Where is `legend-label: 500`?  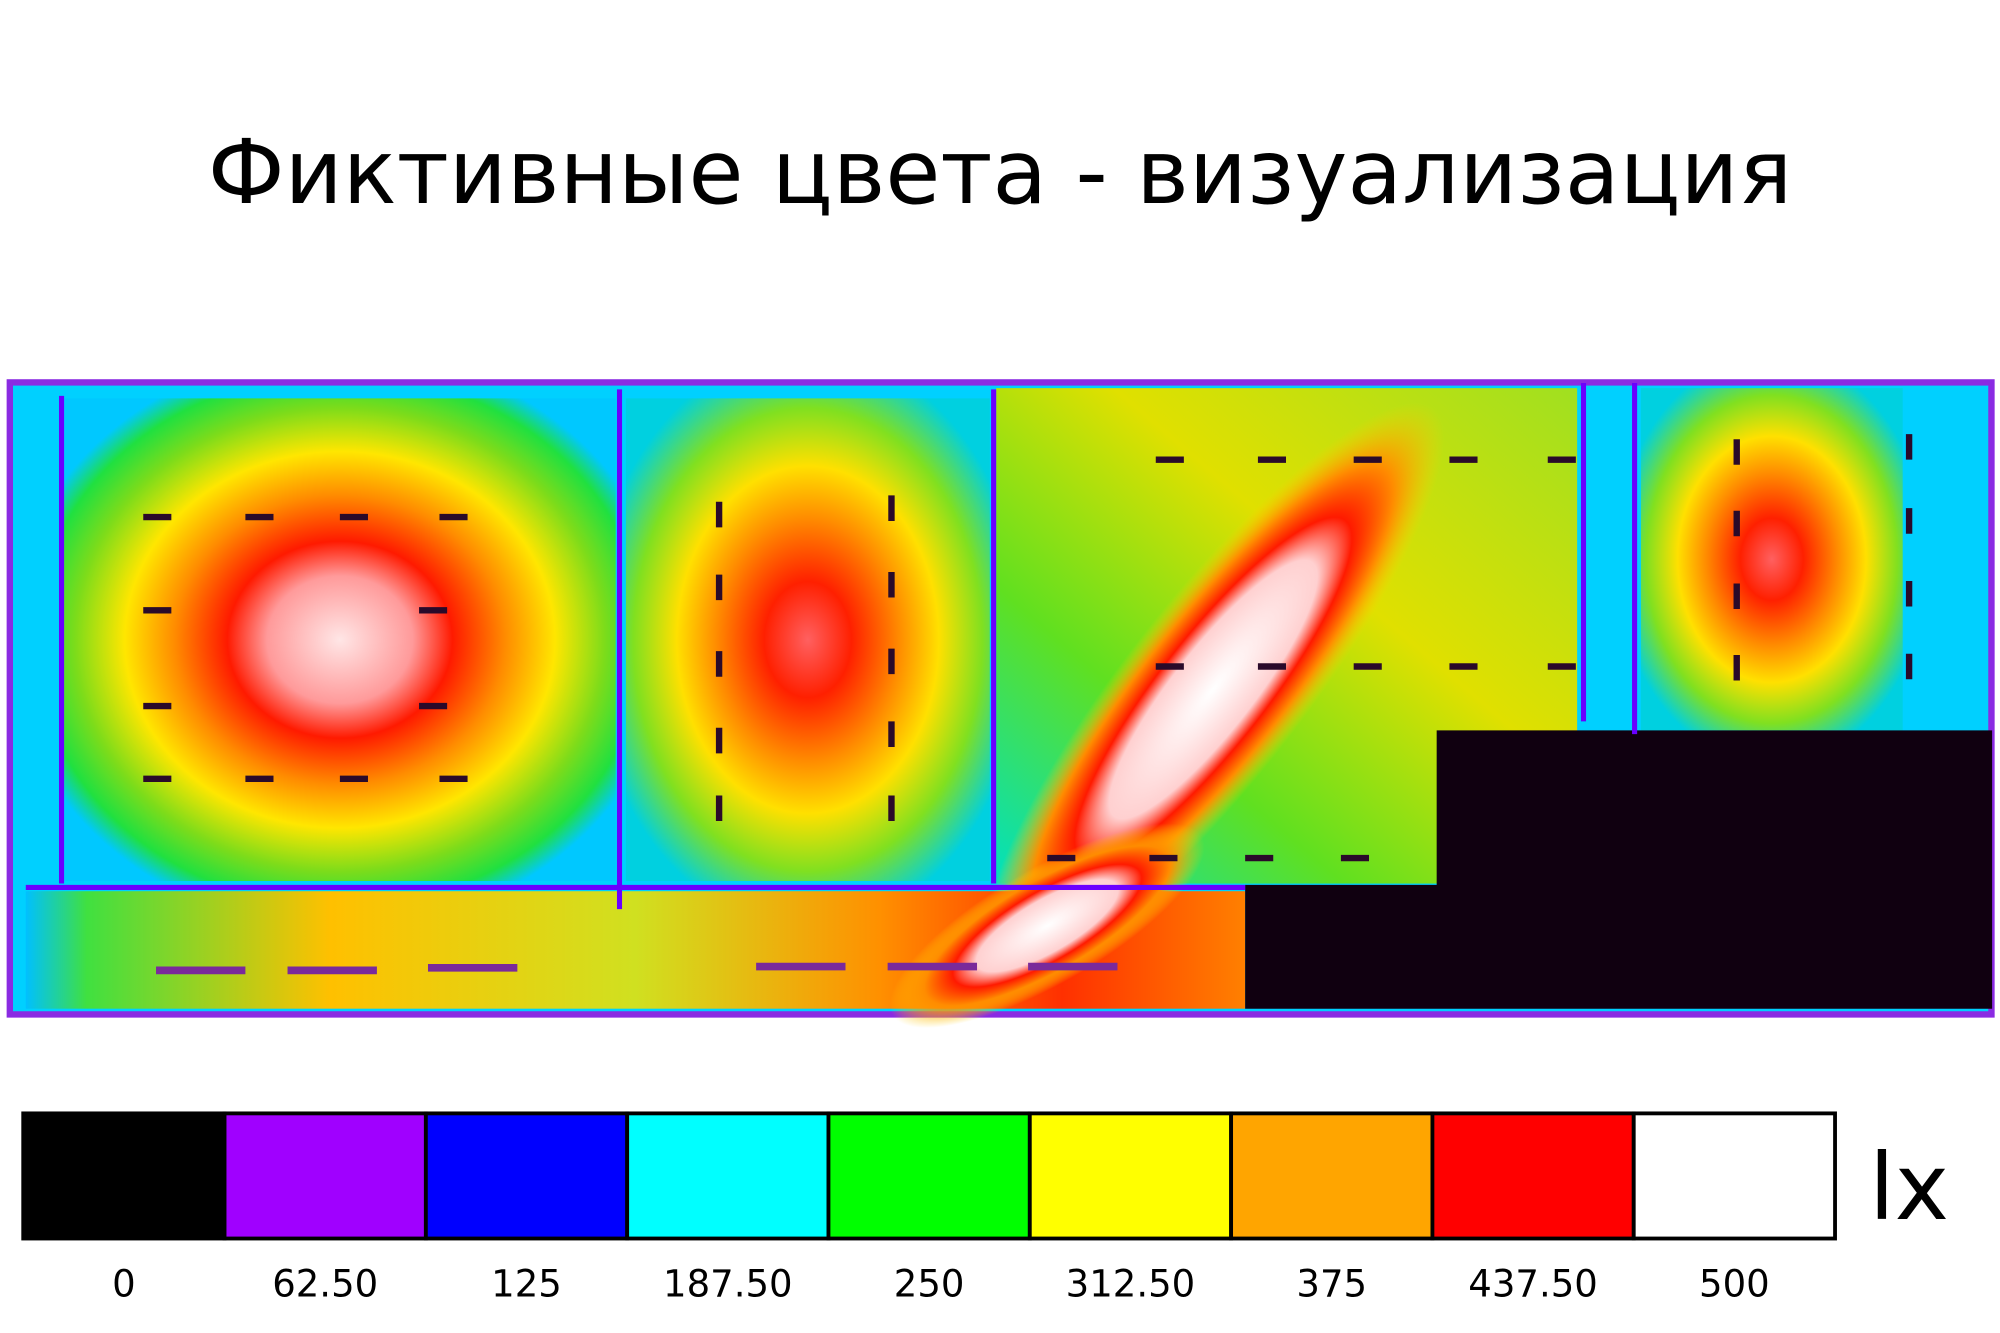
legend-label: 500 is located at coordinates (1734, 1283).